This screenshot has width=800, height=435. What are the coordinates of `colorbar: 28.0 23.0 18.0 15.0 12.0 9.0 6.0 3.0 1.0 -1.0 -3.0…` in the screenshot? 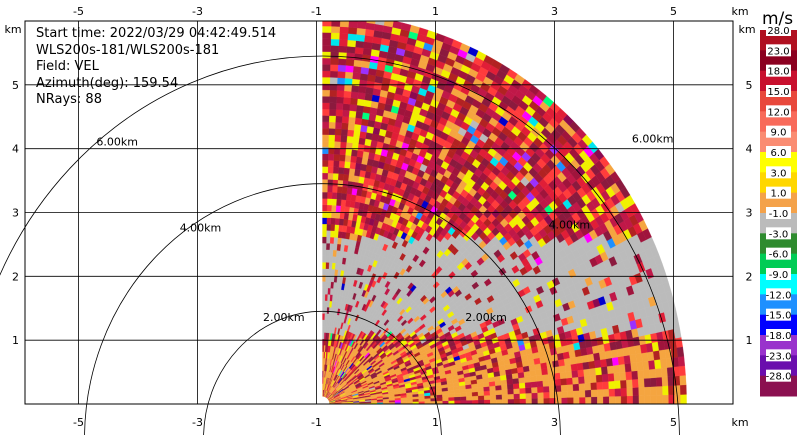 It's located at (778, 210).